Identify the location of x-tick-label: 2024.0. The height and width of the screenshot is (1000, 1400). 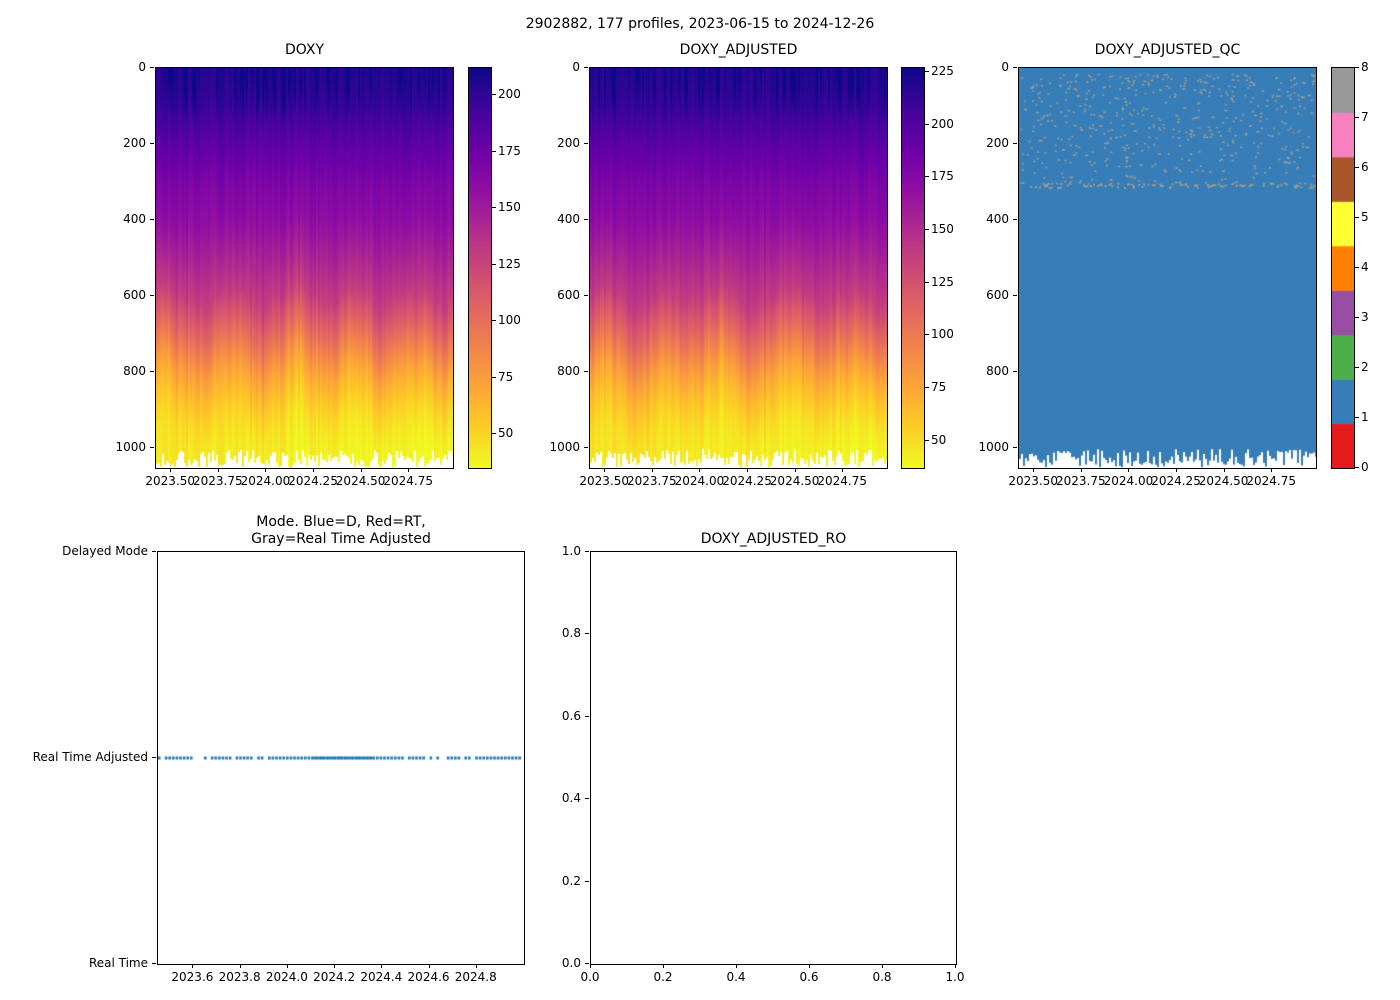
(286, 977).